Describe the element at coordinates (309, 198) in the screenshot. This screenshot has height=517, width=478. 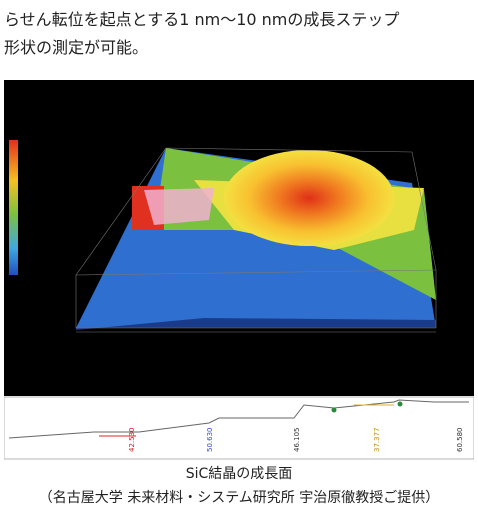
I see `surface-hill` at that location.